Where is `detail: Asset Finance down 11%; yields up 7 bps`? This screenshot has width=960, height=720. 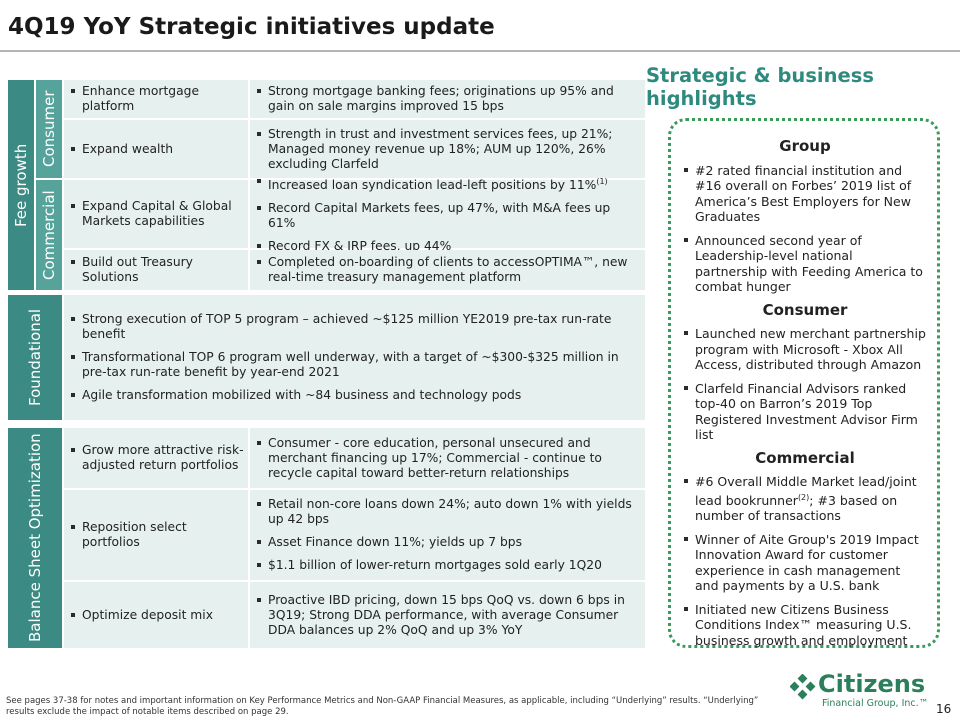 detail: Asset Finance down 11%; yields up 7 bps is located at coordinates (448, 542).